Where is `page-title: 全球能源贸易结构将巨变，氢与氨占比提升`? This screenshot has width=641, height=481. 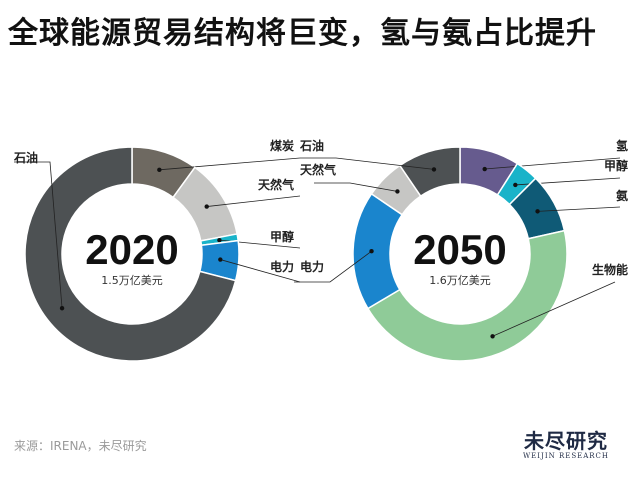
page-title: 全球能源贸易结构将巨变，氢与氨占比提升 is located at coordinates (302, 33).